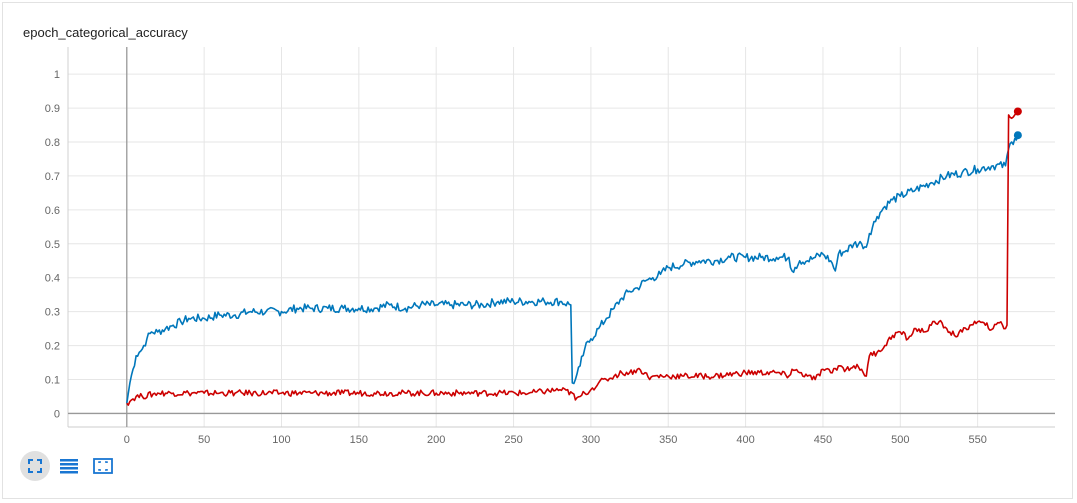  I want to click on y-tick-label: 0.3, so click(52, 313).